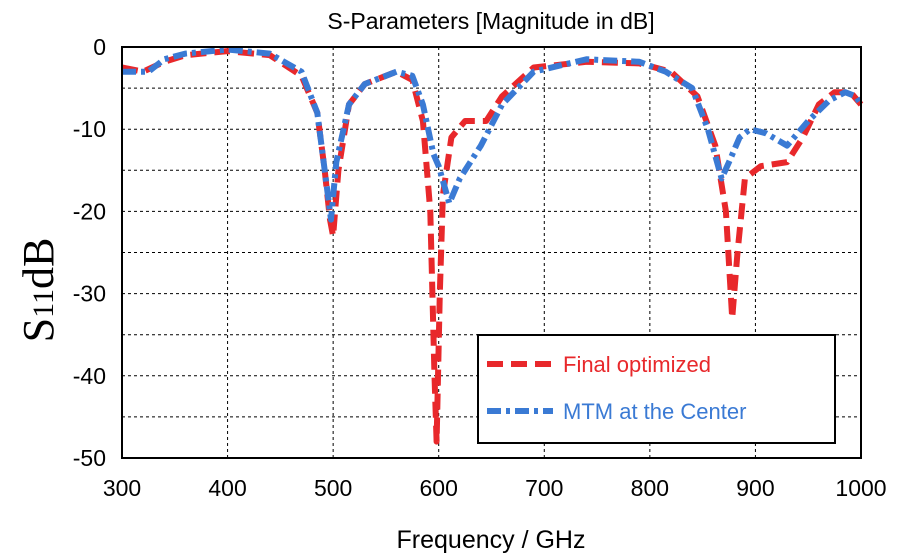  I want to click on y-axis-label: S11dB, so click(38, 290).